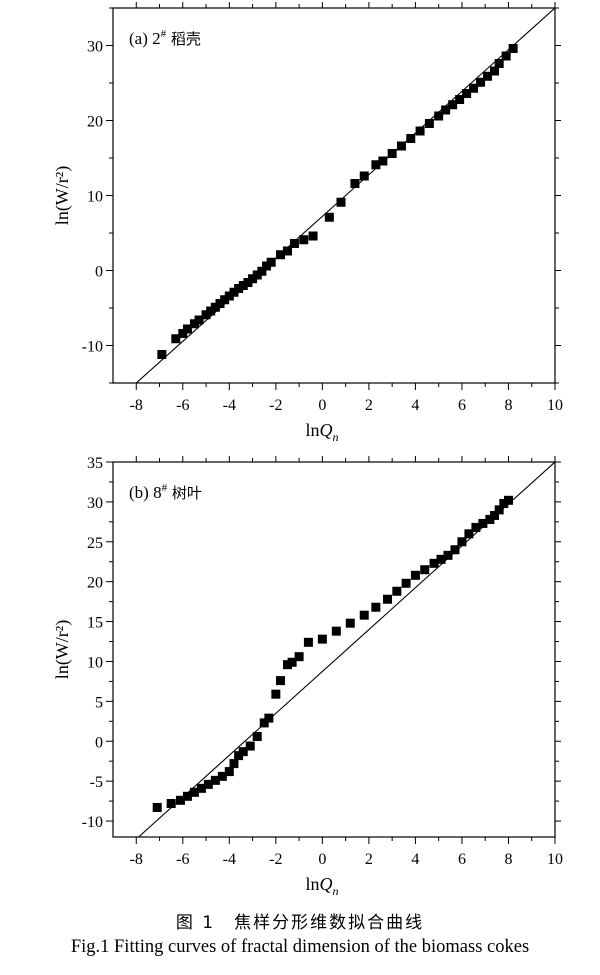 This screenshot has height=975, width=600. What do you see at coordinates (62, 649) in the screenshot?
I see `panel-b-y-axis-title: ln(W/r²)` at bounding box center [62, 649].